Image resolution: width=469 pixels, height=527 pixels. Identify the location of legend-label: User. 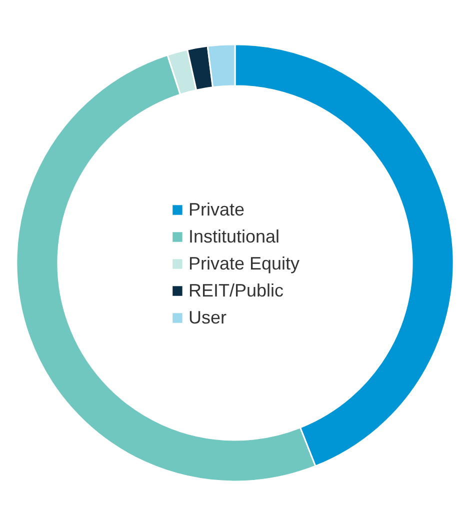
(207, 317).